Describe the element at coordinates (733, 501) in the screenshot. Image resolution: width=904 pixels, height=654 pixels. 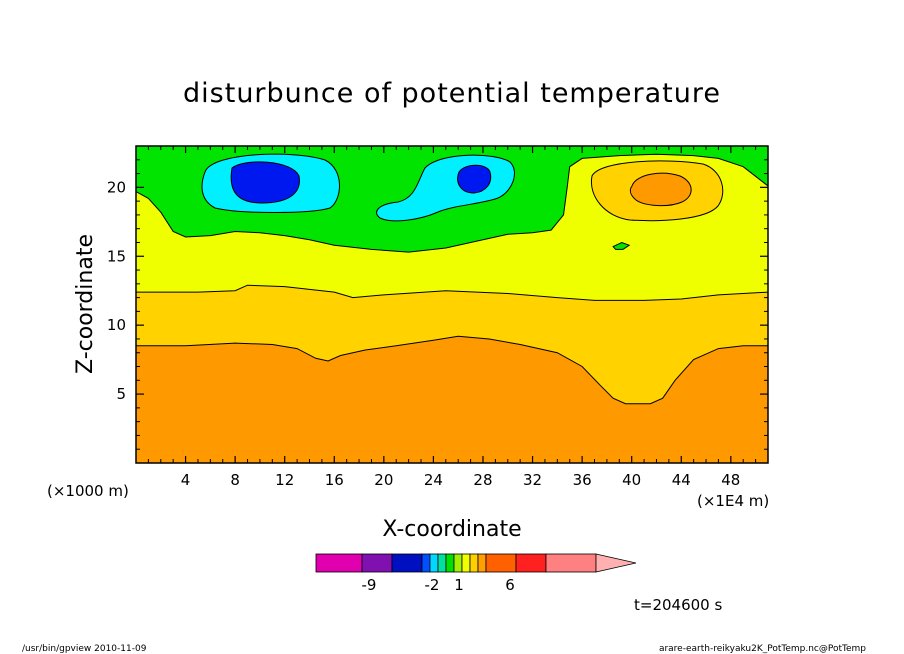
I see `x-unit-right: (×1E4 m)` at that location.